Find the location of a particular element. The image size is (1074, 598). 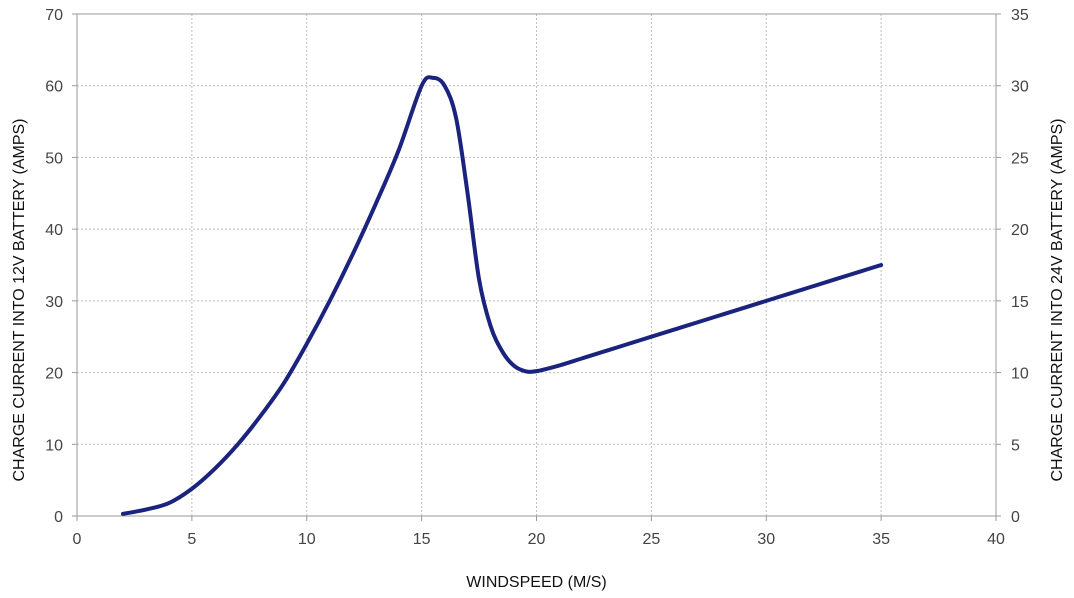

x-tick-labels: 0 5 10 15 20 25 30 35 40 is located at coordinates (539, 539).